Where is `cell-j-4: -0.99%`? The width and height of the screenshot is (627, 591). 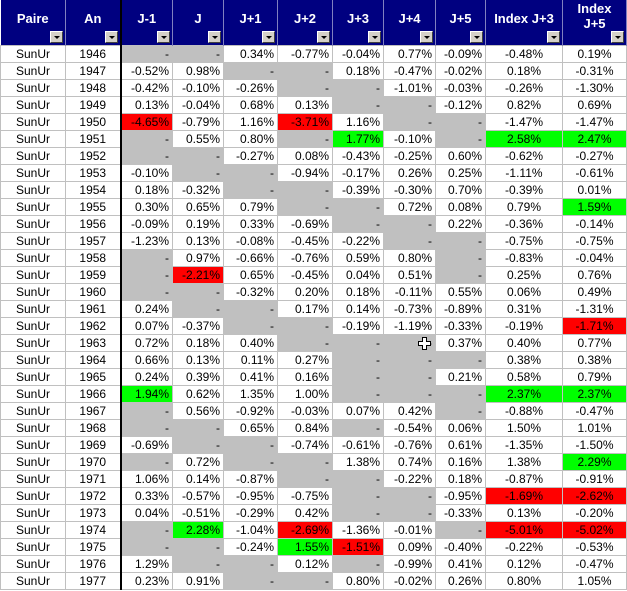 cell-j-4: -0.99% is located at coordinates (409, 564).